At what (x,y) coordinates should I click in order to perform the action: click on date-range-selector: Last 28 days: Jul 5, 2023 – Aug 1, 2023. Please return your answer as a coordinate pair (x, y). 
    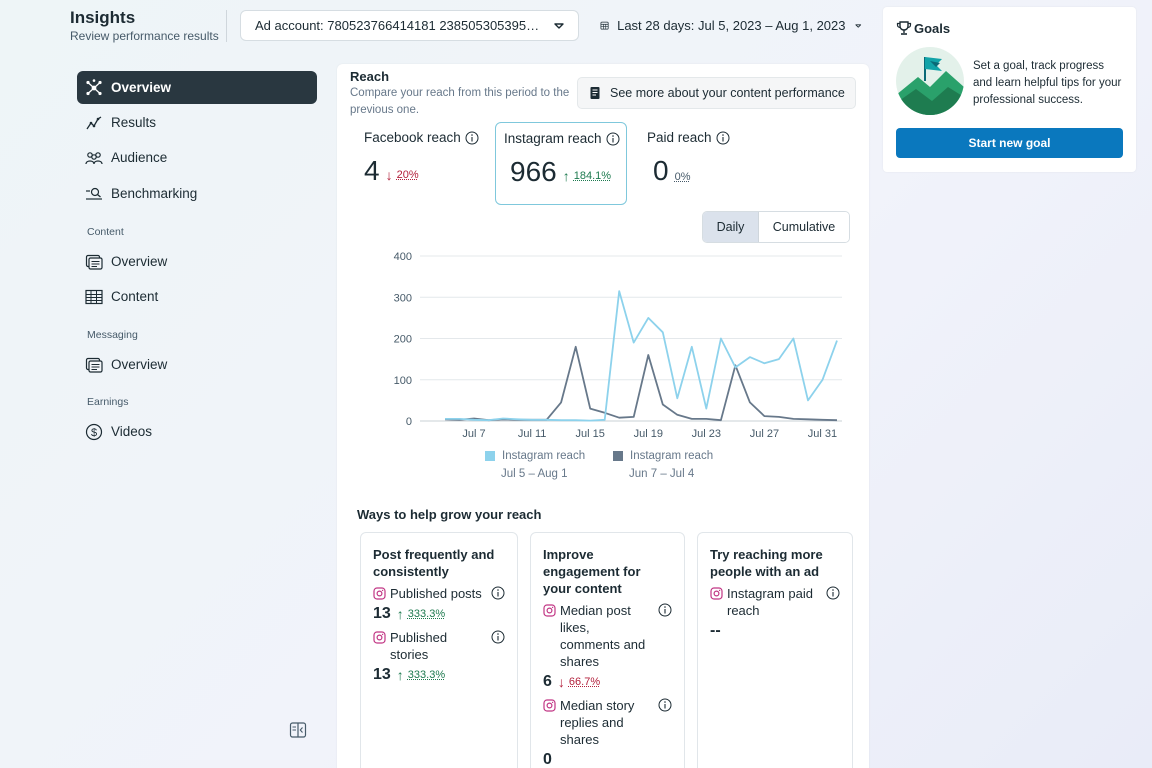
    Looking at the image, I should click on (731, 25).